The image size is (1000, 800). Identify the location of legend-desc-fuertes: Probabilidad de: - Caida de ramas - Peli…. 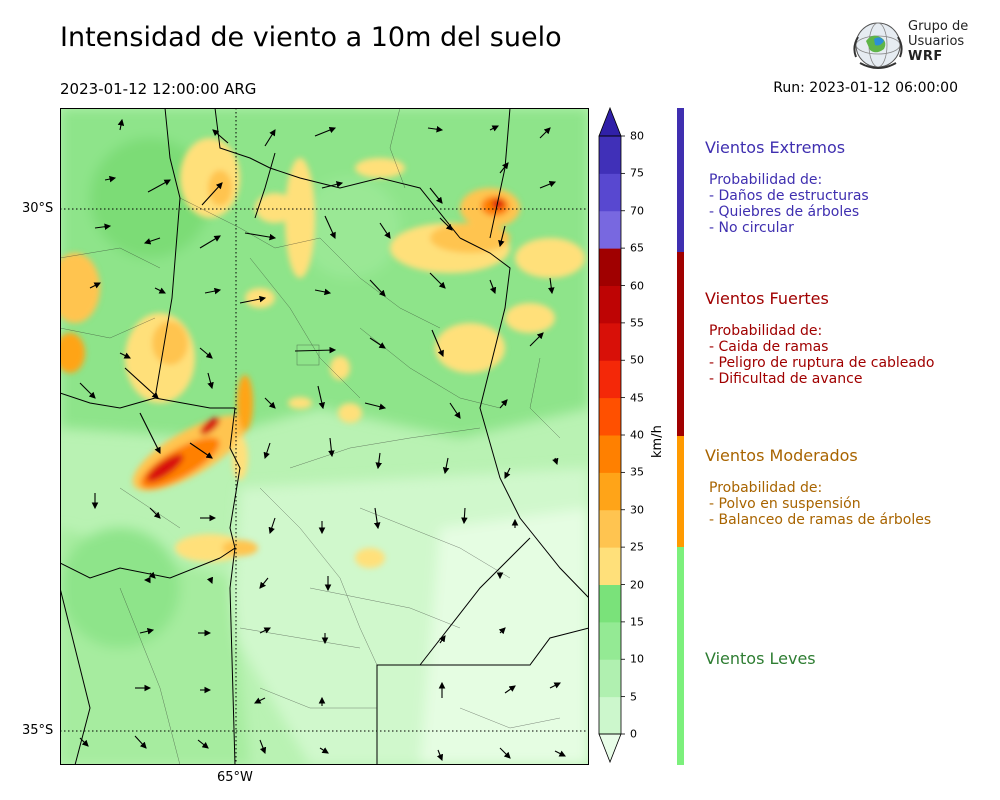
(822, 355).